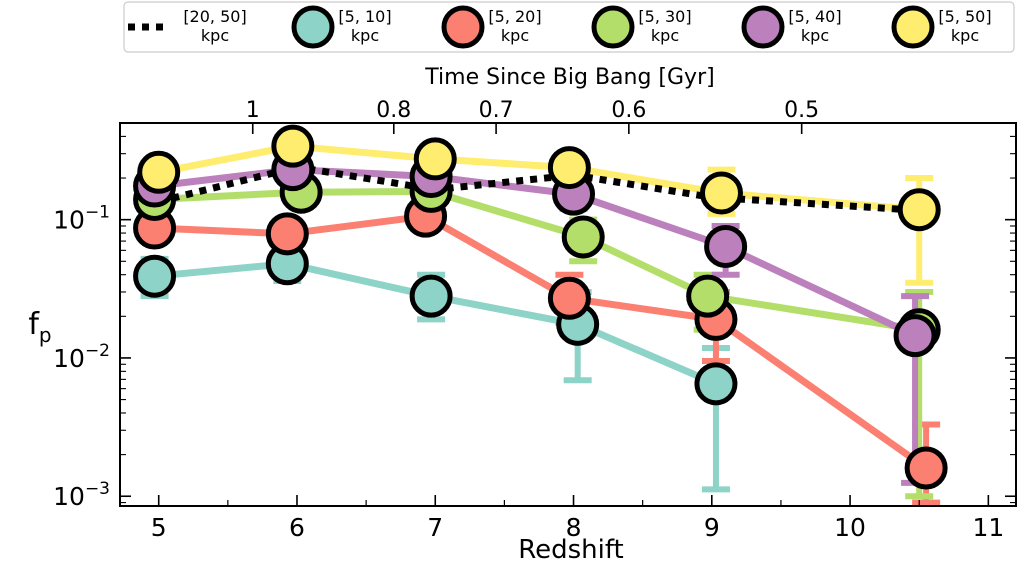 This screenshot has height=568, width=1018. I want to click on y-axis-label: fp, so click(39, 327).